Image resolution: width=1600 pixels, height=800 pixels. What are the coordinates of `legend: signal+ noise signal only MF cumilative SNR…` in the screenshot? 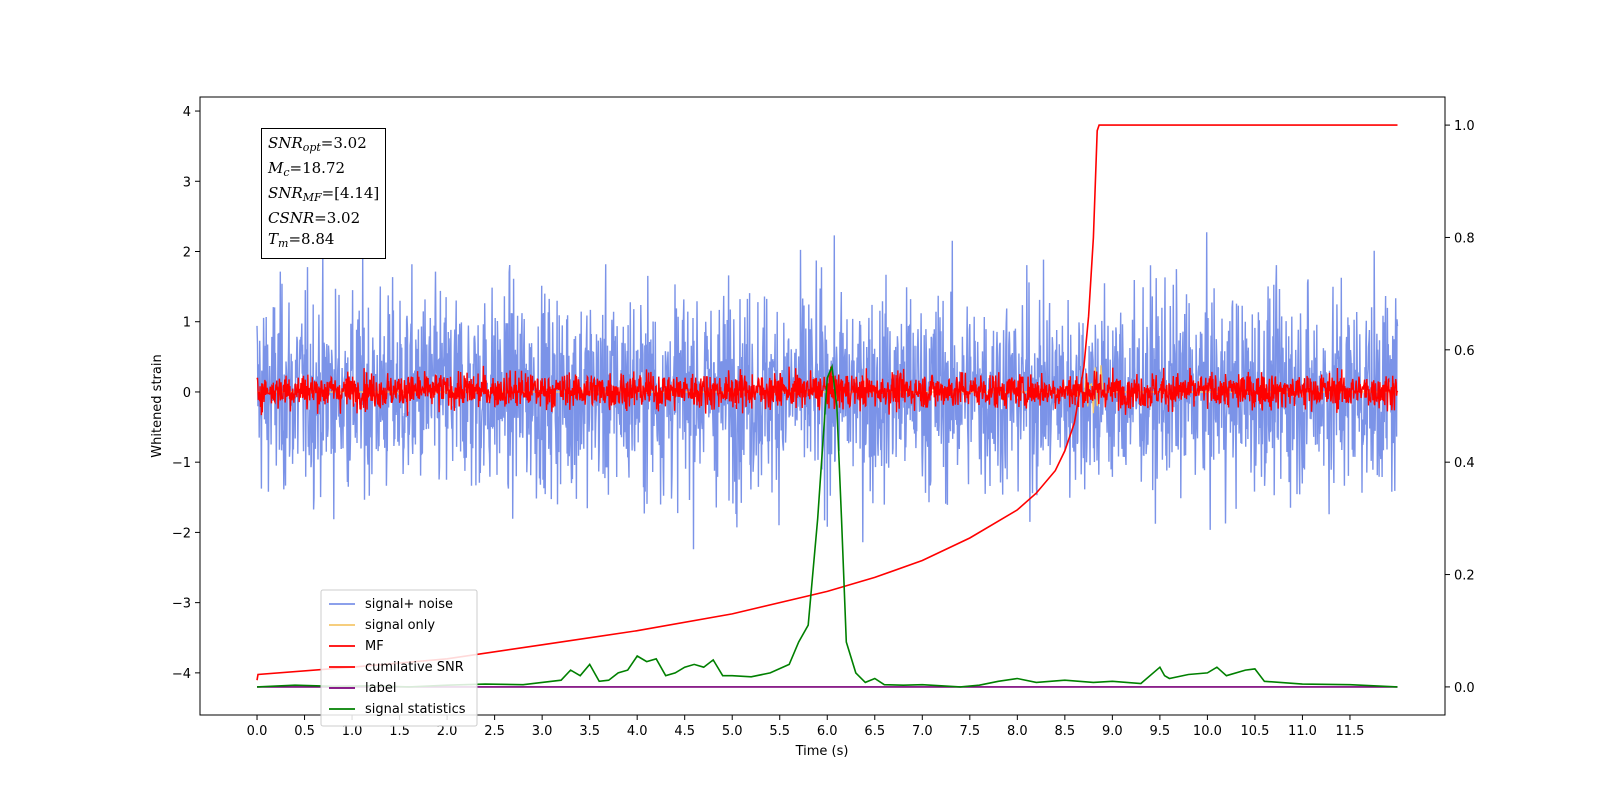 It's located at (399, 658).